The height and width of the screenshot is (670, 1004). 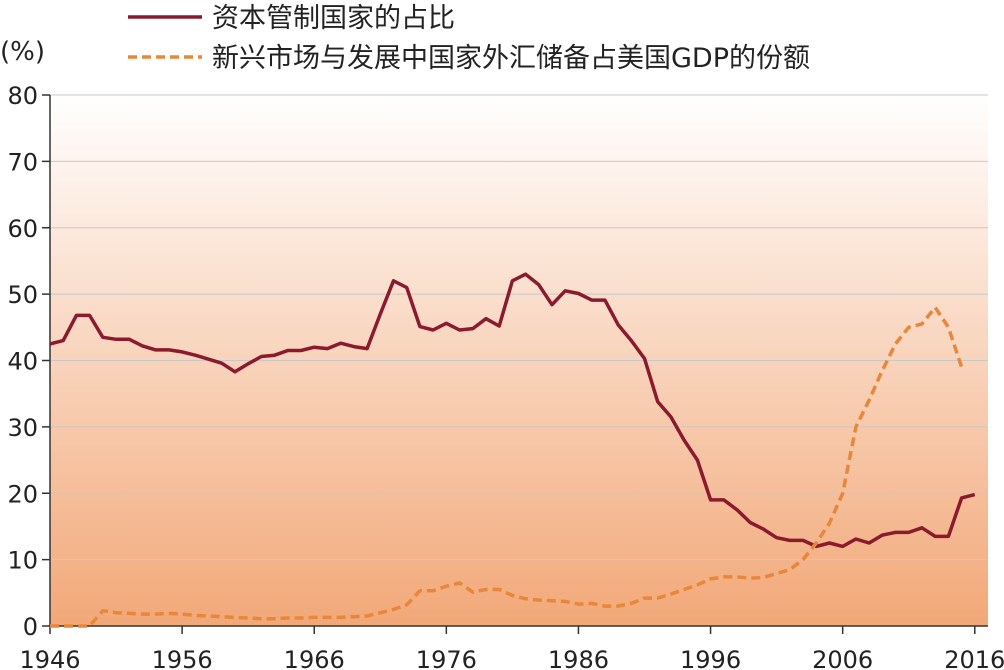 What do you see at coordinates (22, 428) in the screenshot?
I see `y-tick-label: 30` at bounding box center [22, 428].